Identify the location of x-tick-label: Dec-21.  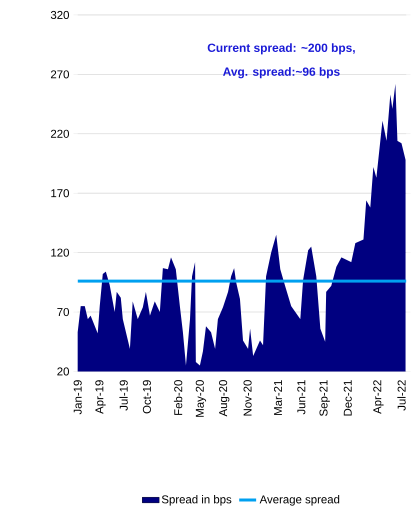
(348, 398).